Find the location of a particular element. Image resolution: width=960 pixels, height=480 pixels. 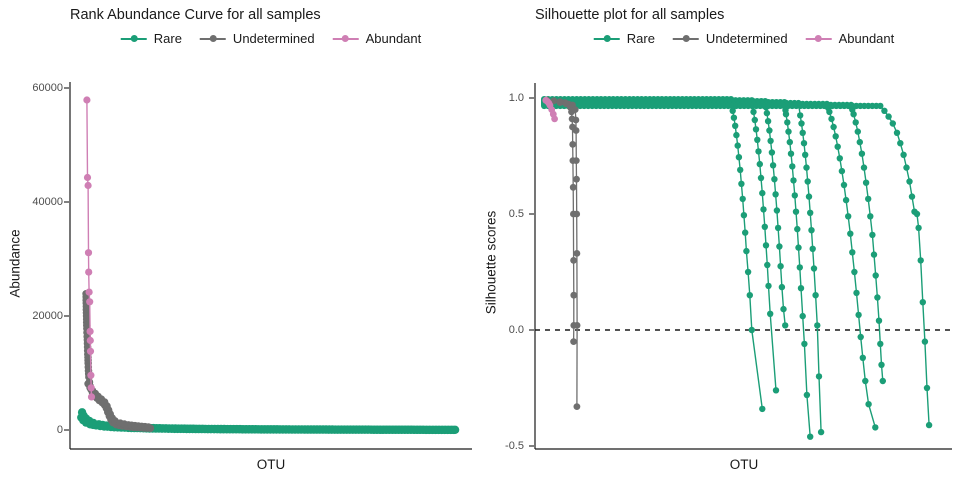

series-abundant-cluster is located at coordinates (550, 109).